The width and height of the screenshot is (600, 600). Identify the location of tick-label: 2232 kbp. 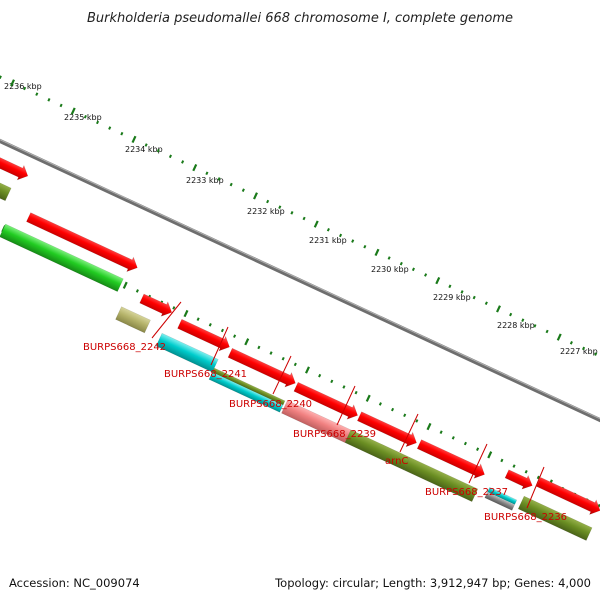
(266, 211).